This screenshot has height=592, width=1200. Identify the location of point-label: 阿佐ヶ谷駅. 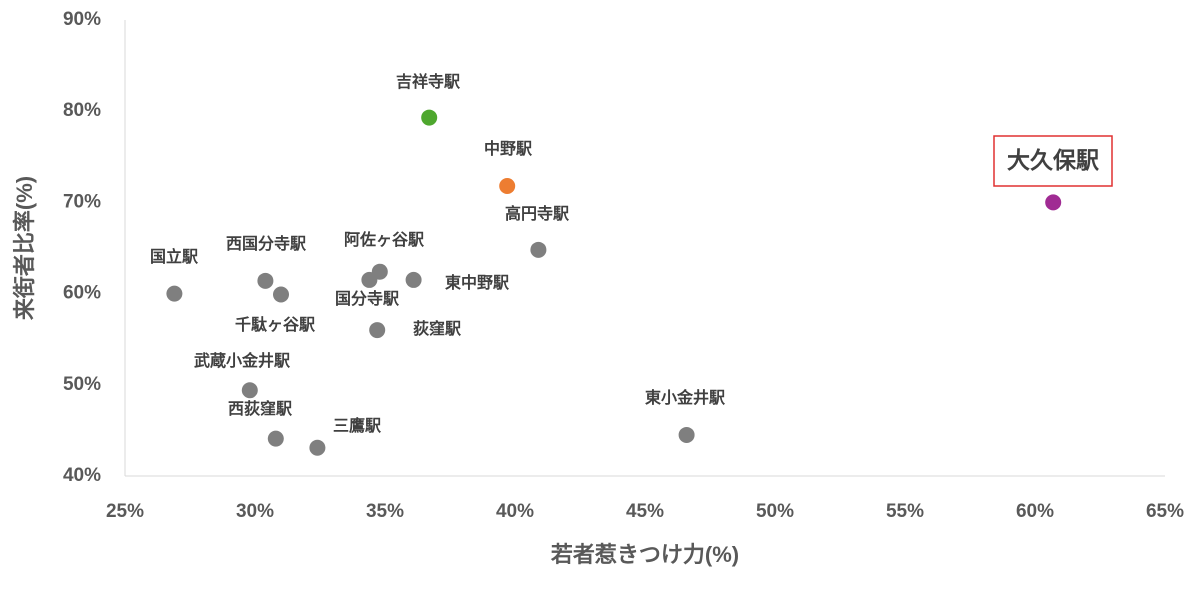
(384, 239).